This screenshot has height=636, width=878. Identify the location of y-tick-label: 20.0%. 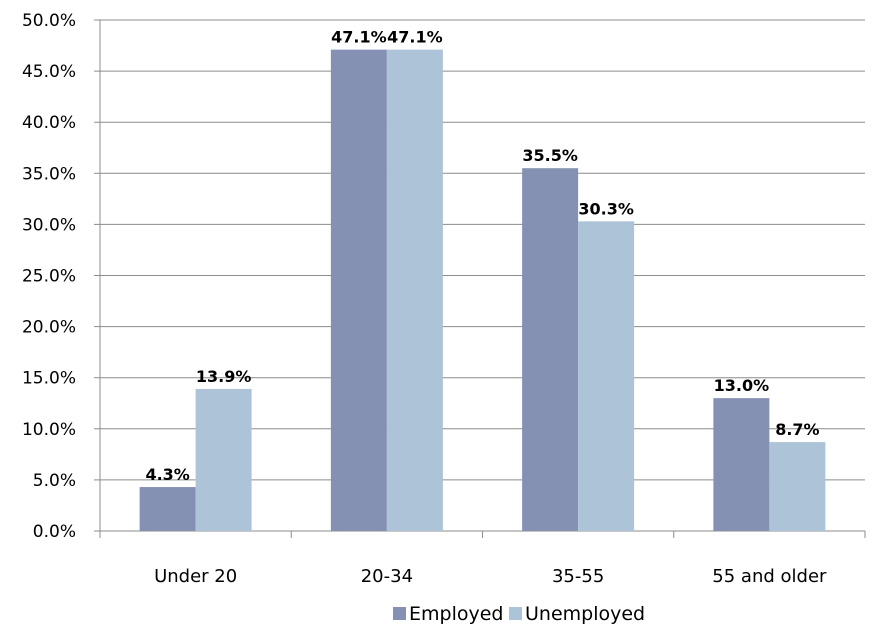
(49, 328).